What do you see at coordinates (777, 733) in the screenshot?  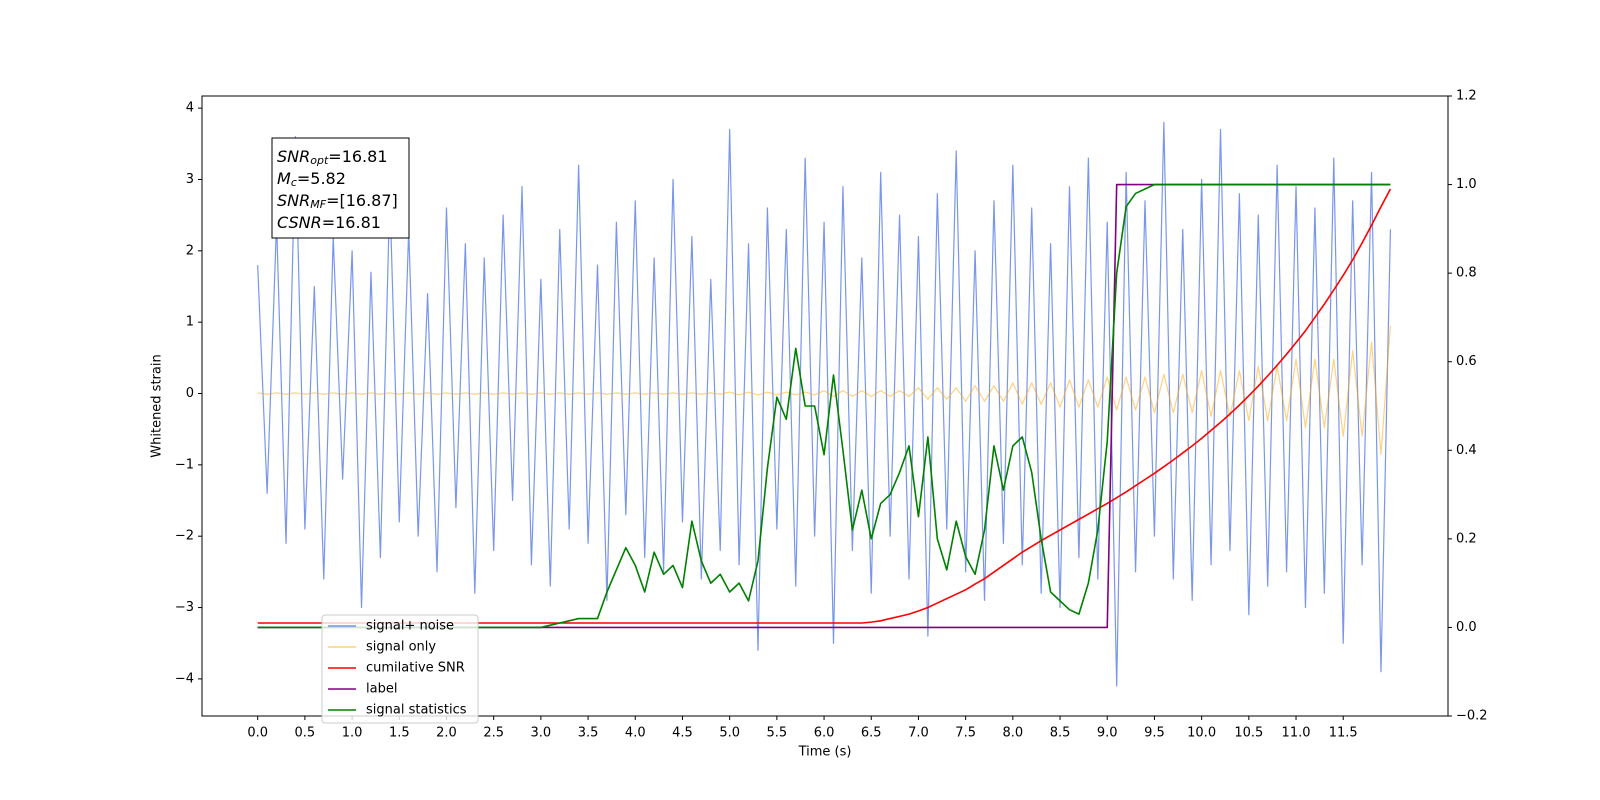 I see `x-tick-label: 5.5` at bounding box center [777, 733].